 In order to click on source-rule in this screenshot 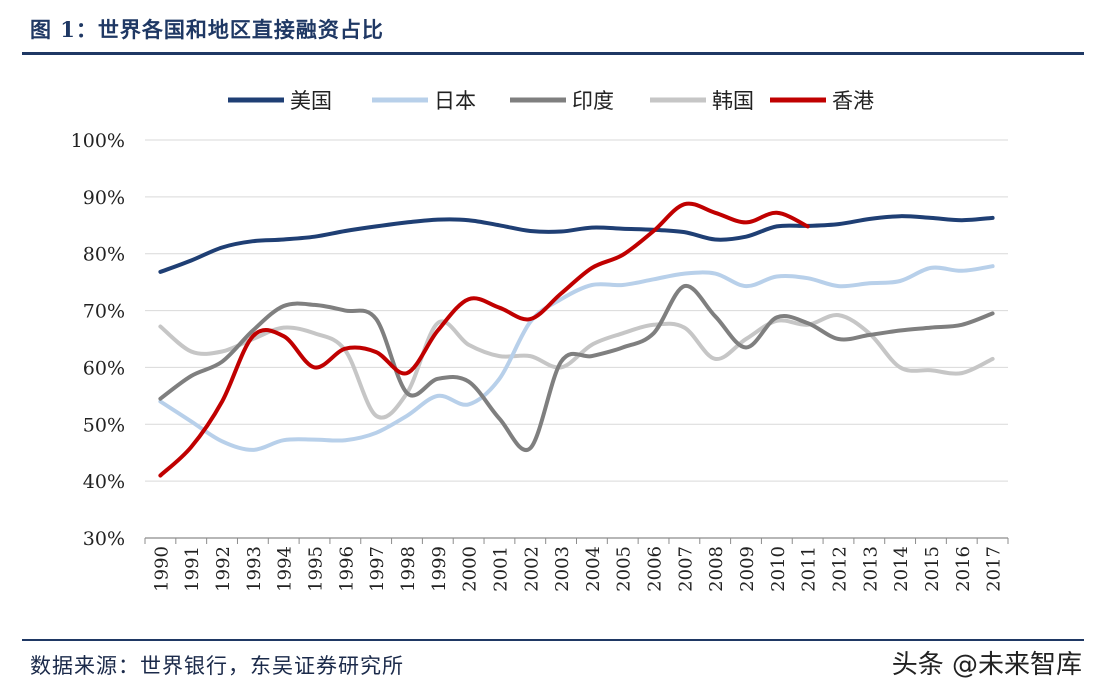, I will do `click(553, 640)`.